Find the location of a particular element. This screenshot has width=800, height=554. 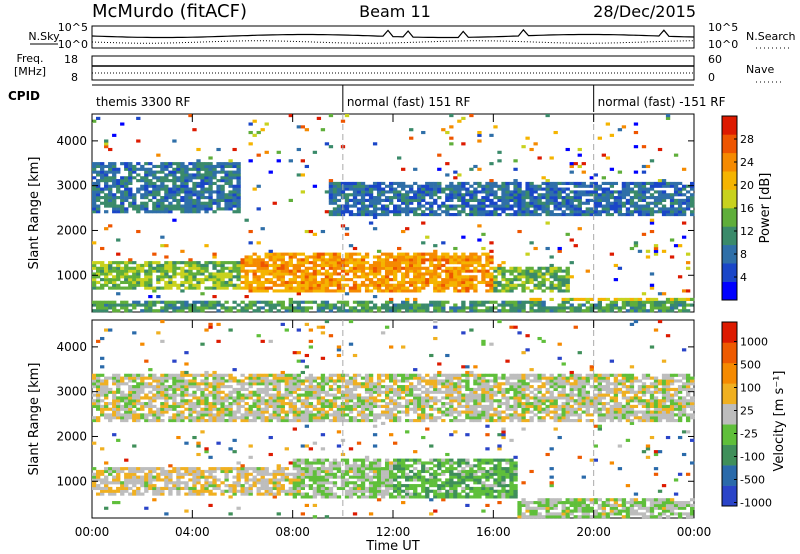

noise-right-tick-top: 10^5 is located at coordinates (723, 27).